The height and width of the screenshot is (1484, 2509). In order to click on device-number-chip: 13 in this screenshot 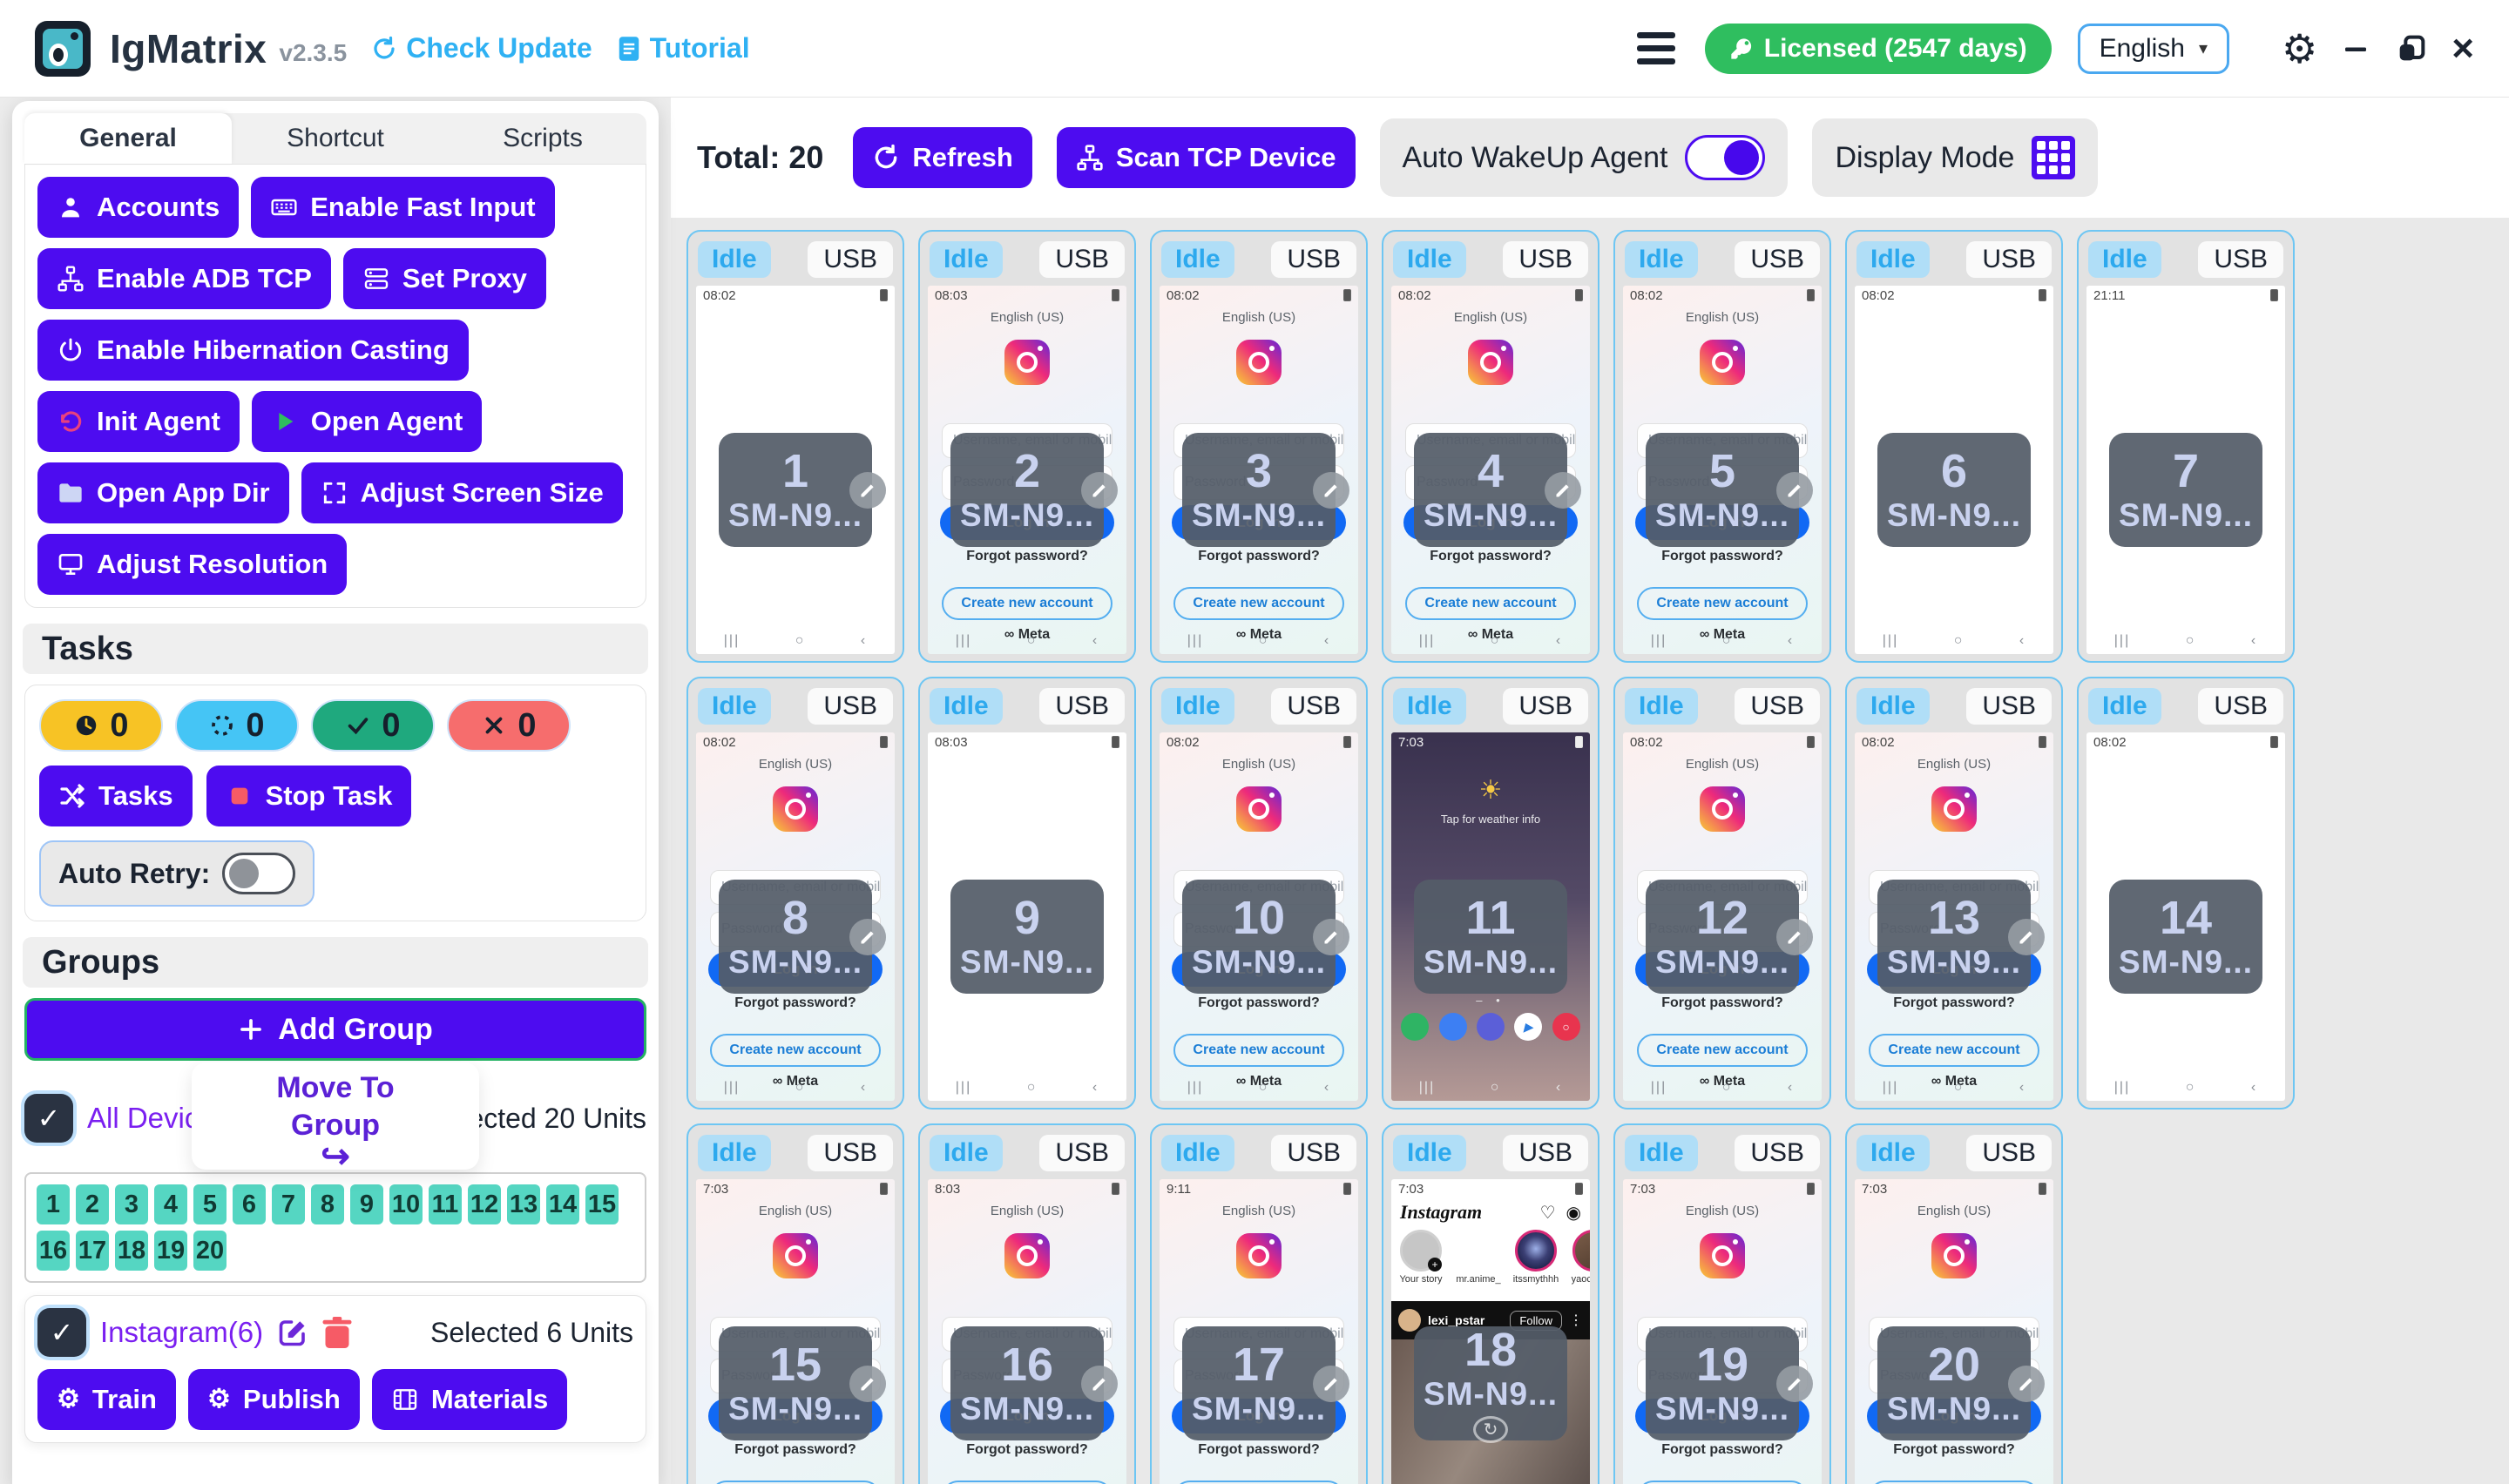, I will do `click(523, 1204)`.